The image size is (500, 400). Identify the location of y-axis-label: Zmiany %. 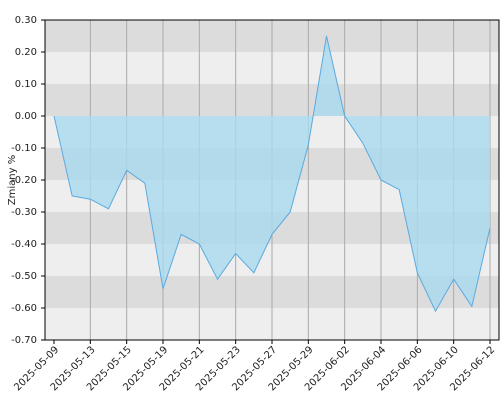
(12, 180).